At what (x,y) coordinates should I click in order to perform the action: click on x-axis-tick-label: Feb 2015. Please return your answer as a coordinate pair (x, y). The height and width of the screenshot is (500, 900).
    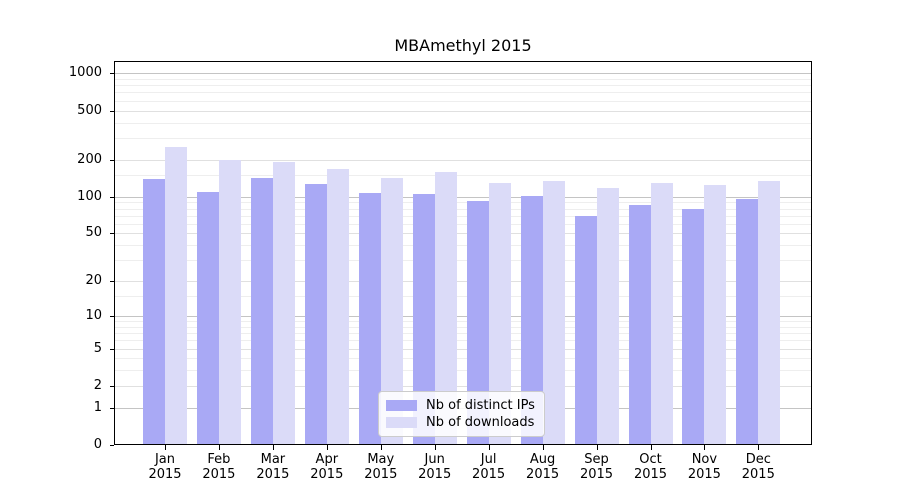
    Looking at the image, I should click on (219, 467).